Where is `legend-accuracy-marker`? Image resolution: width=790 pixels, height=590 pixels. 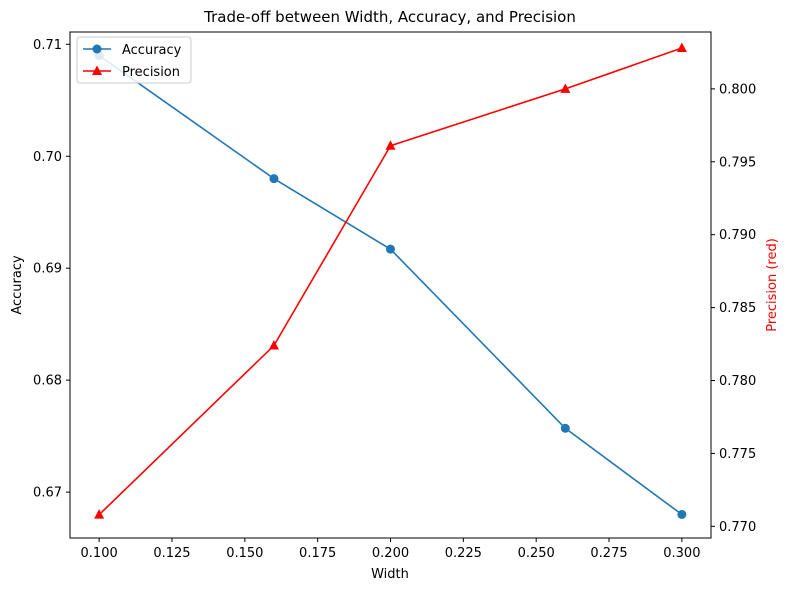
legend-accuracy-marker is located at coordinates (97, 49).